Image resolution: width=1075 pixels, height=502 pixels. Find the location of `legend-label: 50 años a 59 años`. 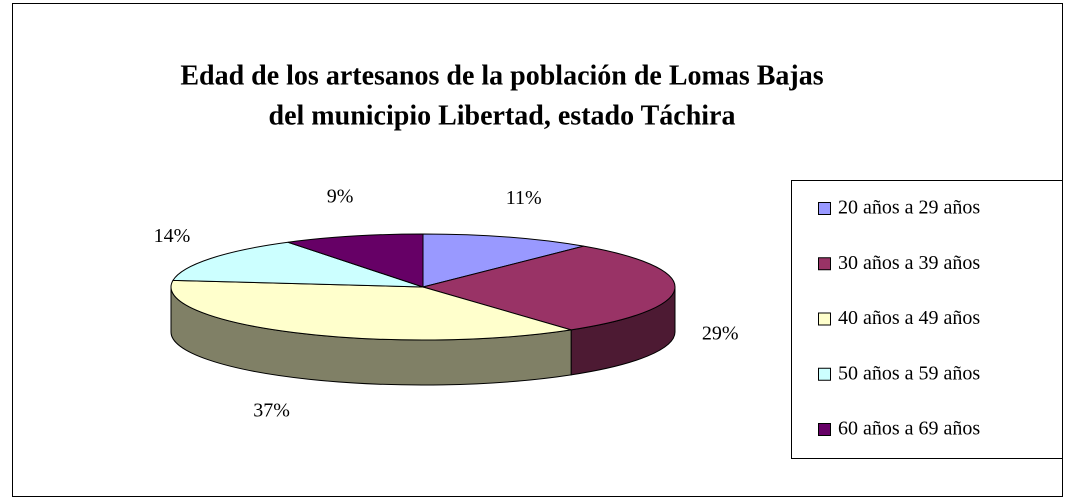

legend-label: 50 años a 59 años is located at coordinates (909, 373).